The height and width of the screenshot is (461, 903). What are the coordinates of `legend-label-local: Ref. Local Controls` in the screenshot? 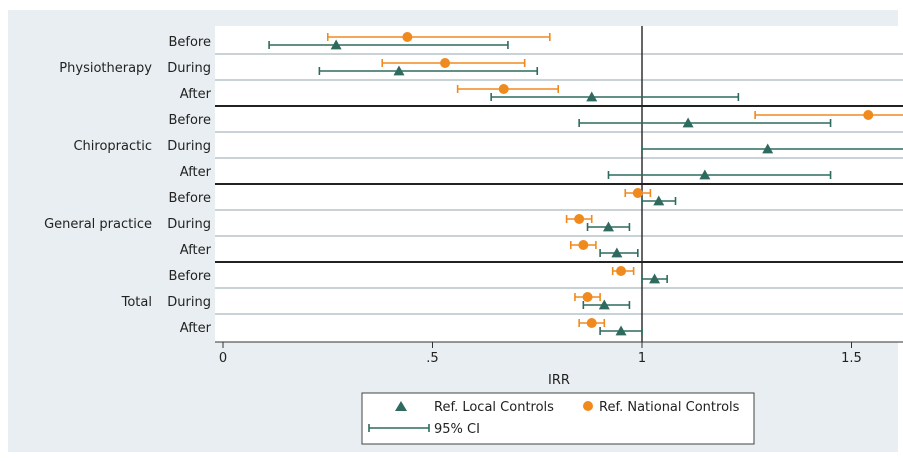 It's located at (494, 407).